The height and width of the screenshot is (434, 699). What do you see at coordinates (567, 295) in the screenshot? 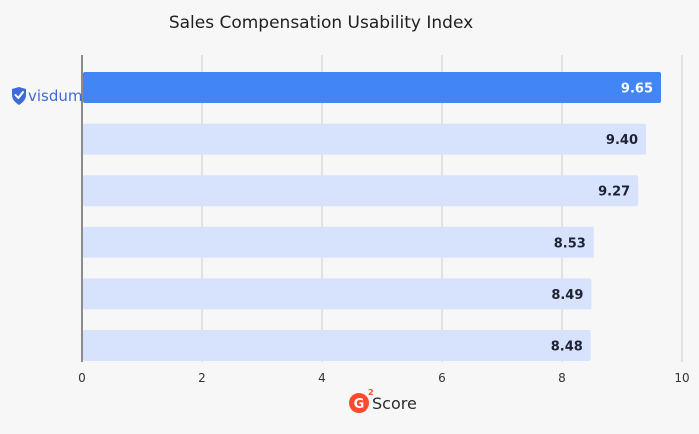
I see `bar-value-label: 8.49` at bounding box center [567, 295].